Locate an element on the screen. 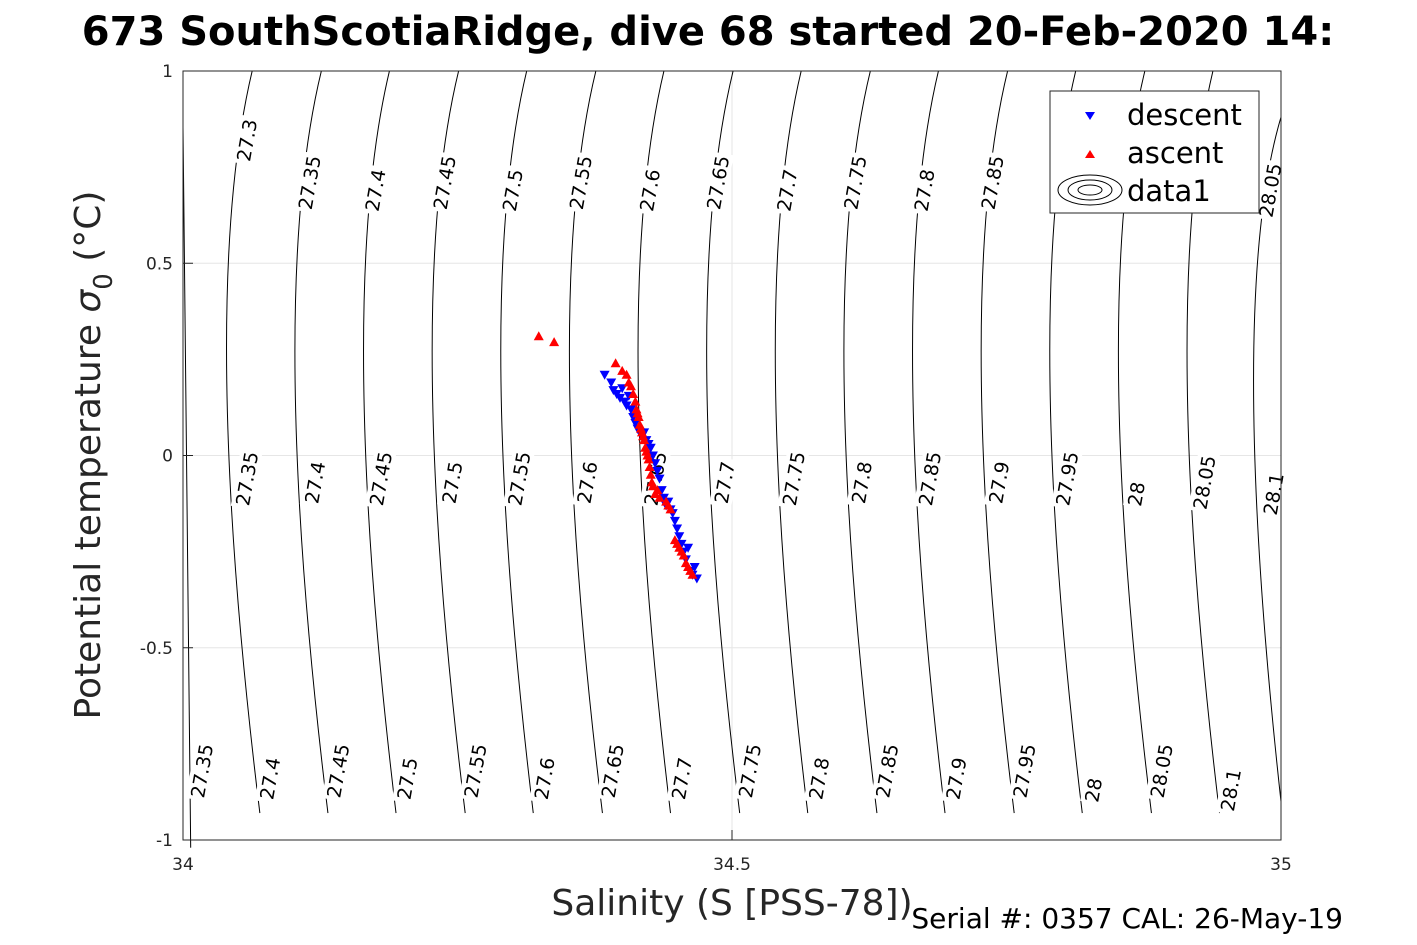  legend-ascent-marker is located at coordinates (1090, 154).